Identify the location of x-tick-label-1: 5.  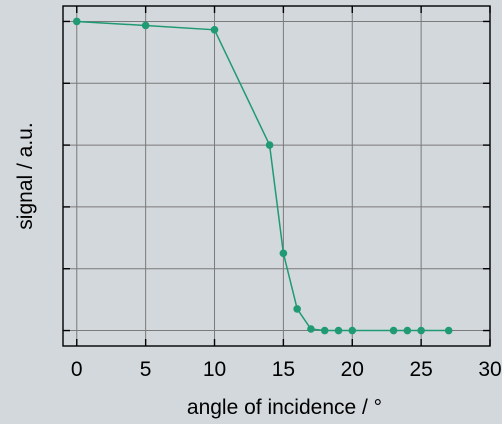
(146, 369).